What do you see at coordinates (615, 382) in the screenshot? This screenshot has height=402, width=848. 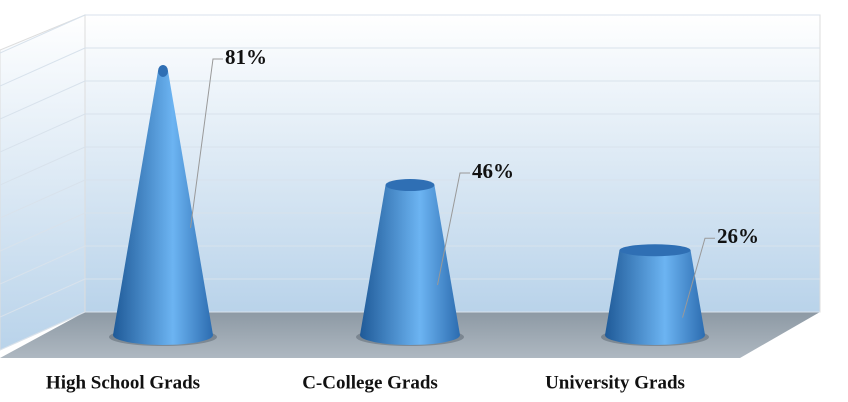 I see `x-tick-label: University Grads` at bounding box center [615, 382].